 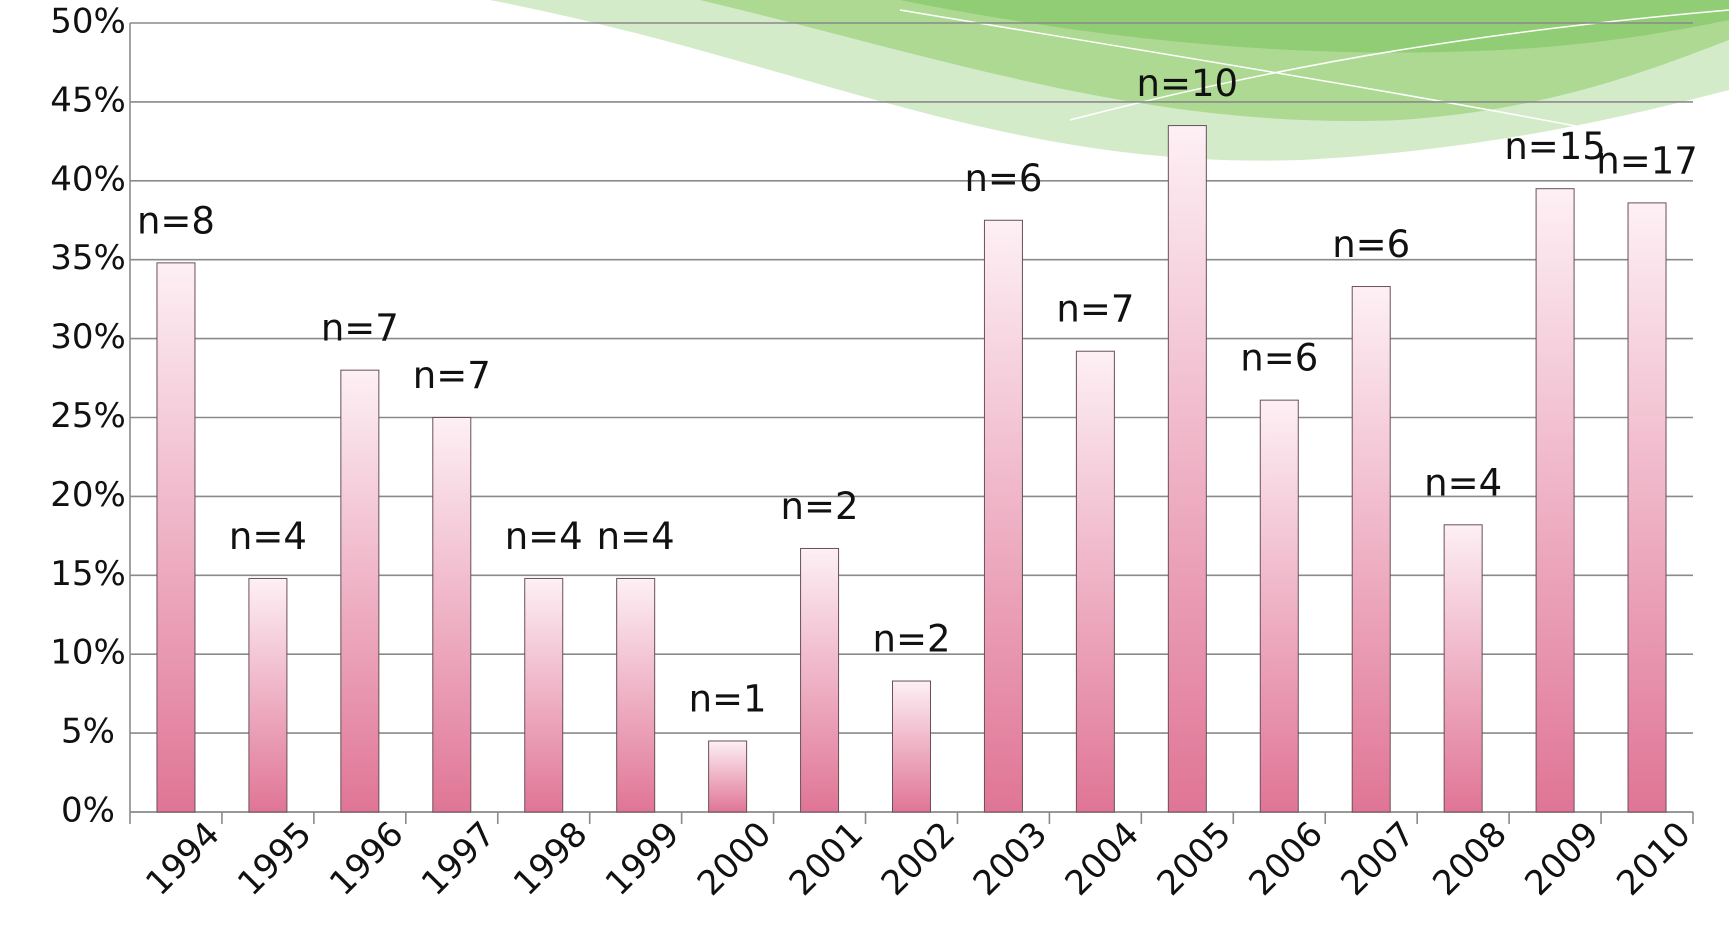 What do you see at coordinates (1285, 858) in the screenshot?
I see `x-tick-label: 2006` at bounding box center [1285, 858].